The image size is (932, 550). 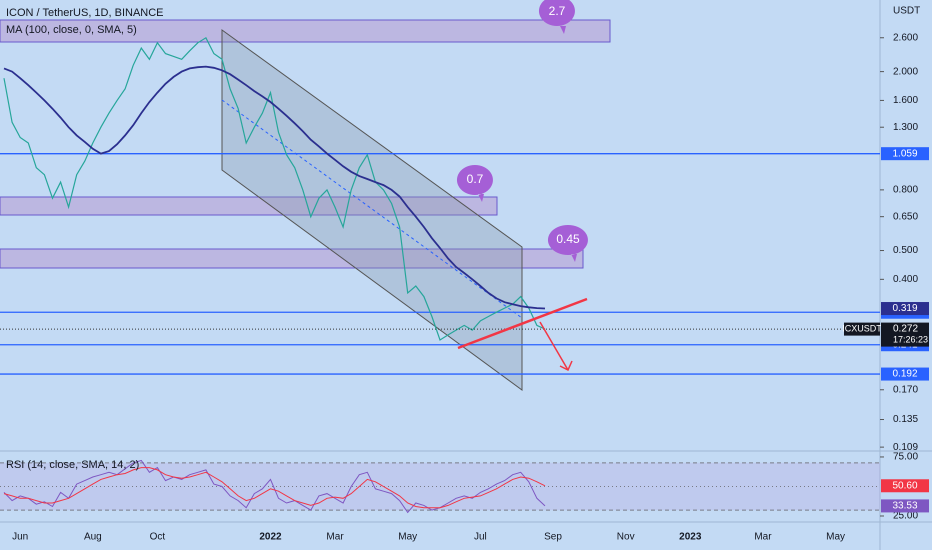 I want to click on y-tick-label: 0.500, so click(x=905, y=250).